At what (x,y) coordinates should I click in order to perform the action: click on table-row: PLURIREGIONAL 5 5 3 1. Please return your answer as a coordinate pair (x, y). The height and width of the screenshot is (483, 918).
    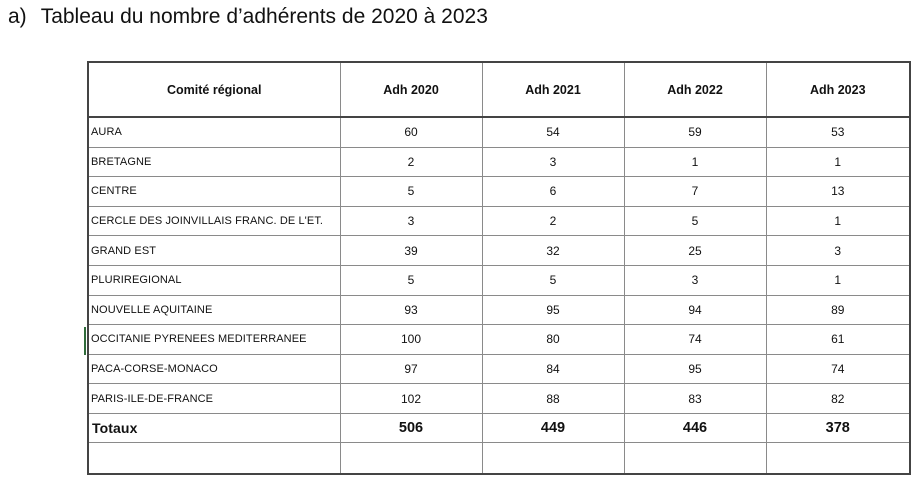
    Looking at the image, I should click on (499, 280).